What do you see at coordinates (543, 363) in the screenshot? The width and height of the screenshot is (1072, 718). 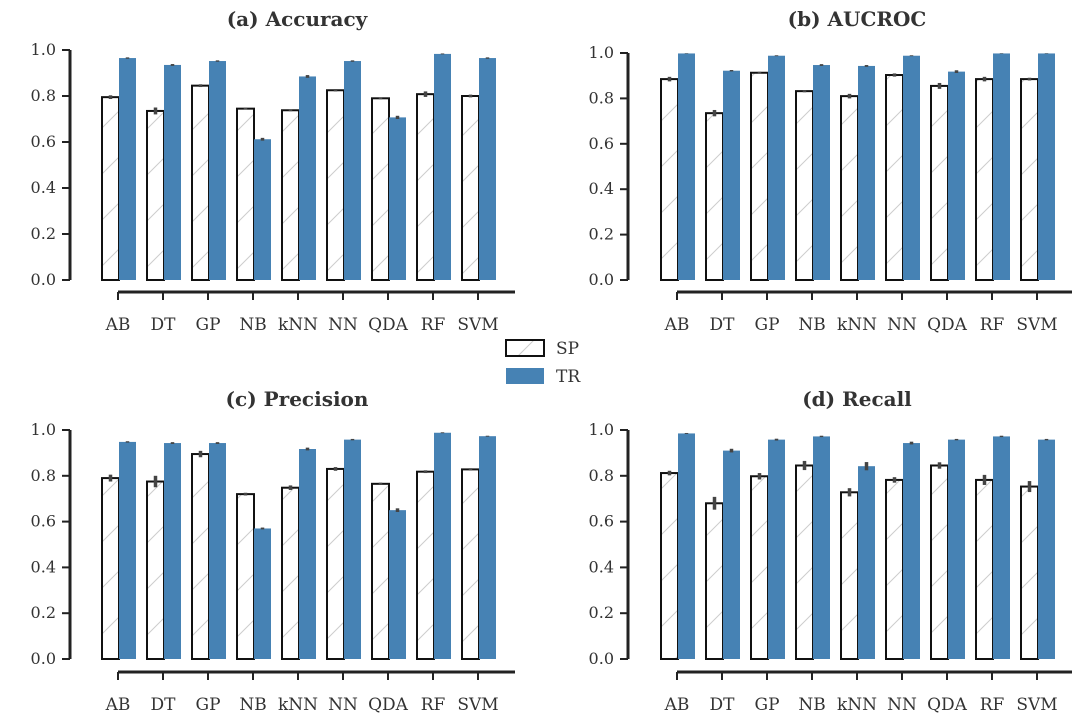 I see `legend: SP TR` at bounding box center [543, 363].